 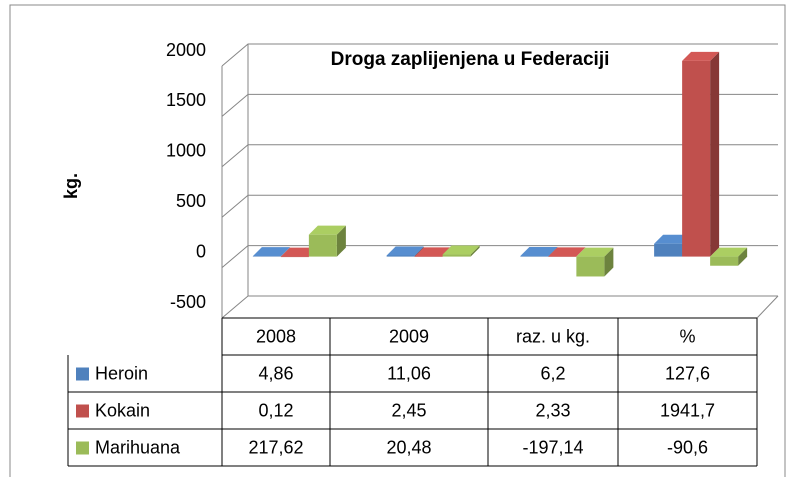 I want to click on table-cell: 0,12, so click(x=275, y=410).